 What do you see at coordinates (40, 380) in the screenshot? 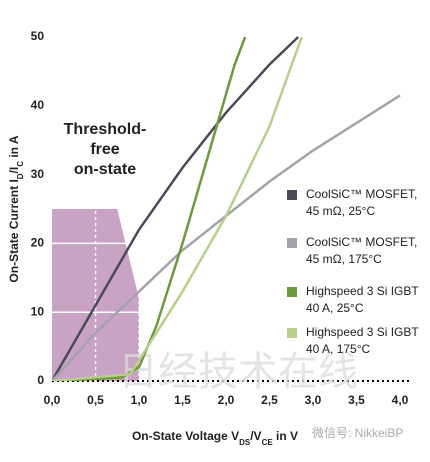
I see `y-tick-label: 0` at bounding box center [40, 380].